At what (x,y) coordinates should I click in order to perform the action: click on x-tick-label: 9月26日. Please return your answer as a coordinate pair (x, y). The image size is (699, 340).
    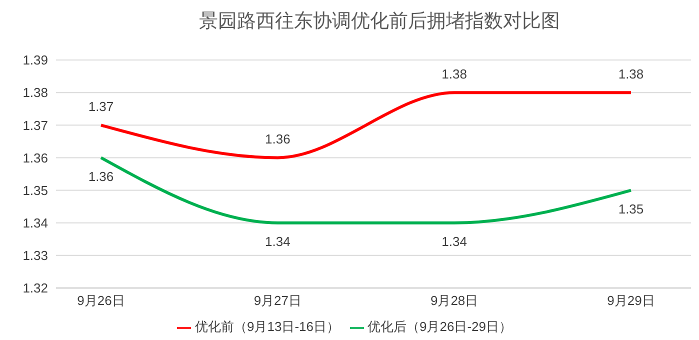
    Looking at the image, I should click on (101, 300).